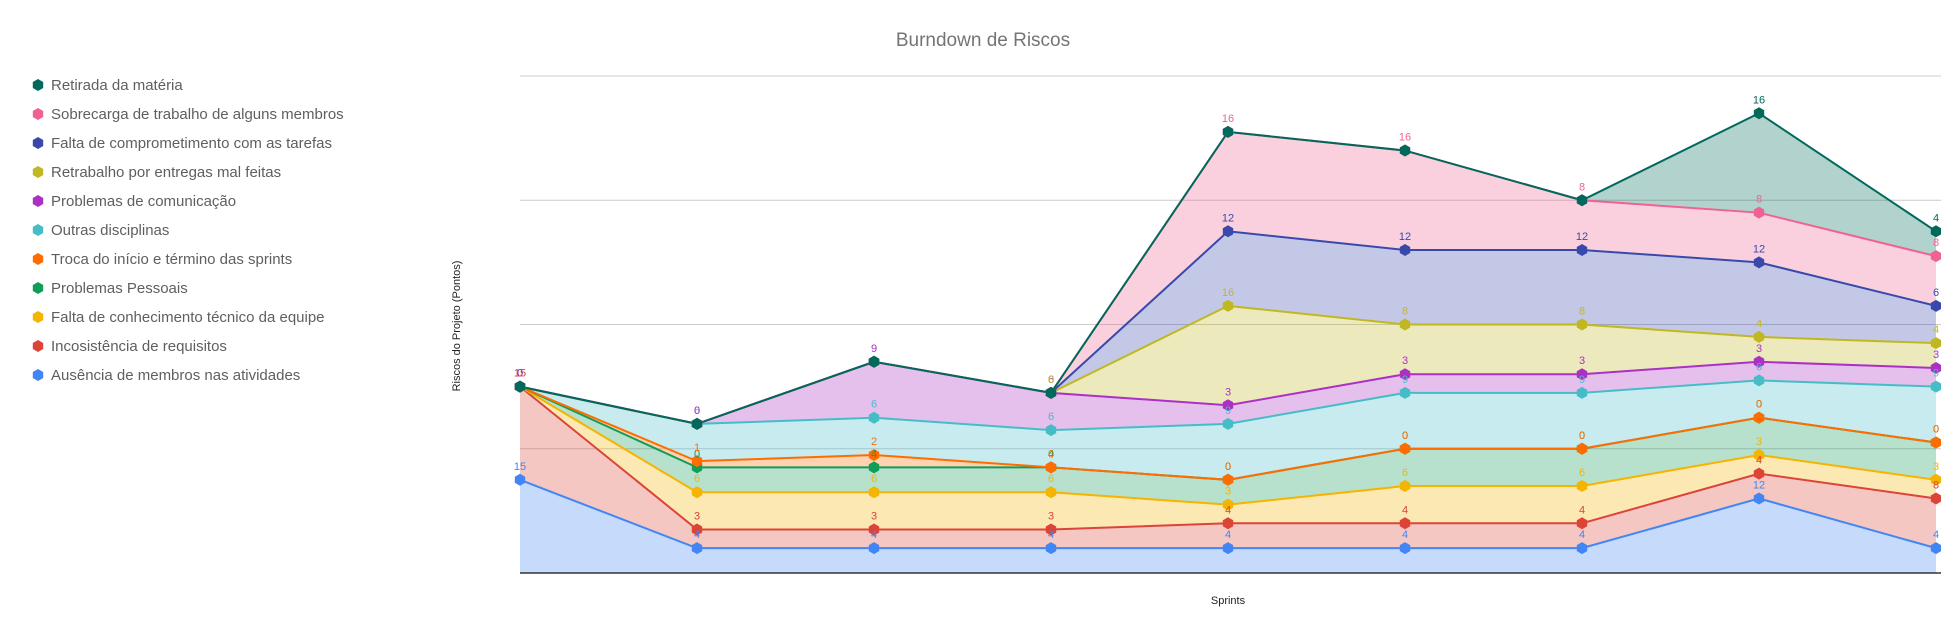 The height and width of the screenshot is (622, 1941). What do you see at coordinates (156, 172) in the screenshot?
I see `legend-item: Retrabalho por entregas mal feitas` at bounding box center [156, 172].